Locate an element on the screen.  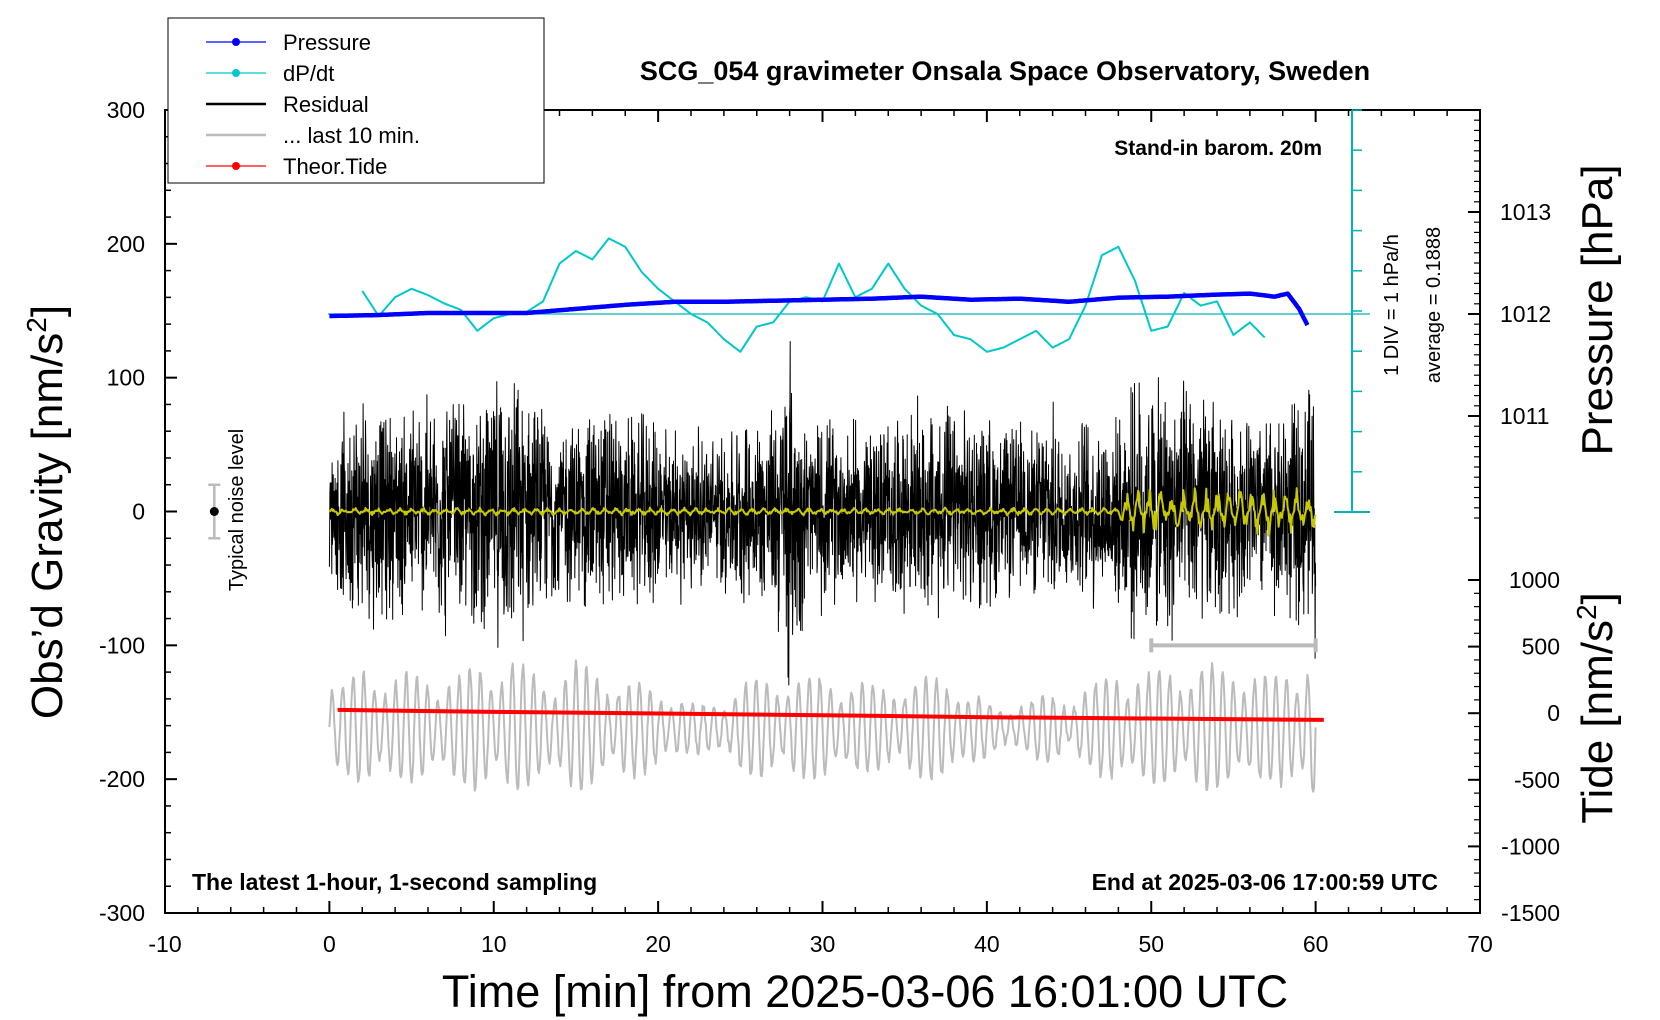
pressure-series is located at coordinates (819, 309).